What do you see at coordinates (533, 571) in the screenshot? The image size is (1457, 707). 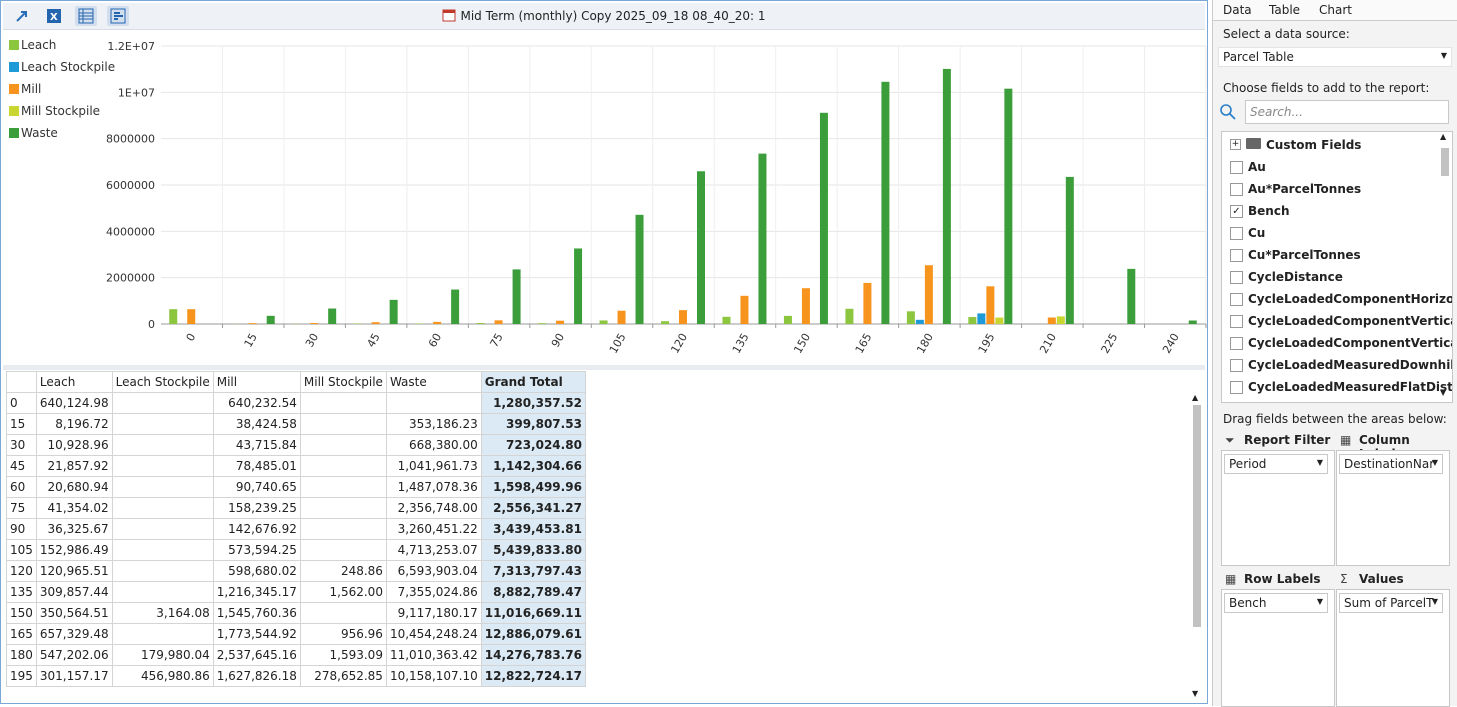 I see `table-cell: 7,313,797.43` at bounding box center [533, 571].